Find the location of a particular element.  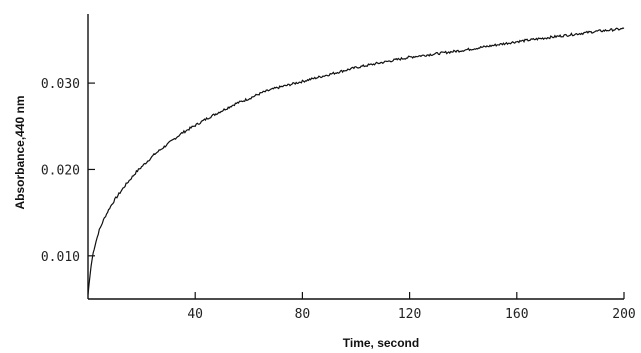

y-ticks: 0.010 0.020 0.030 is located at coordinates (68, 171).